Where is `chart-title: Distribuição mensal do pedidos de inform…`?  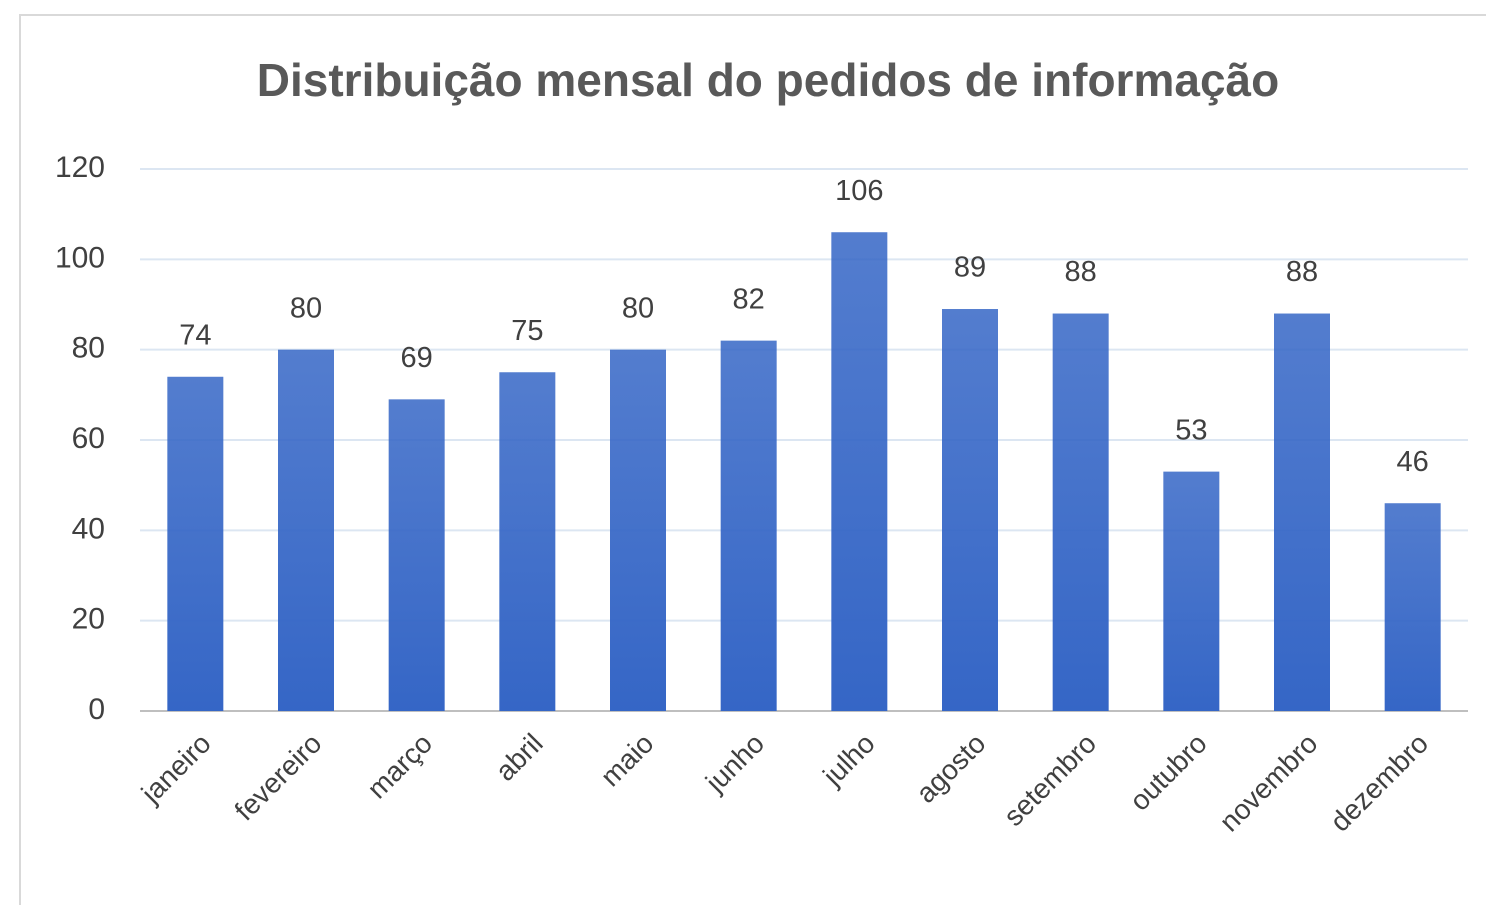
chart-title: Distribuição mensal do pedidos de inform… is located at coordinates (768, 80).